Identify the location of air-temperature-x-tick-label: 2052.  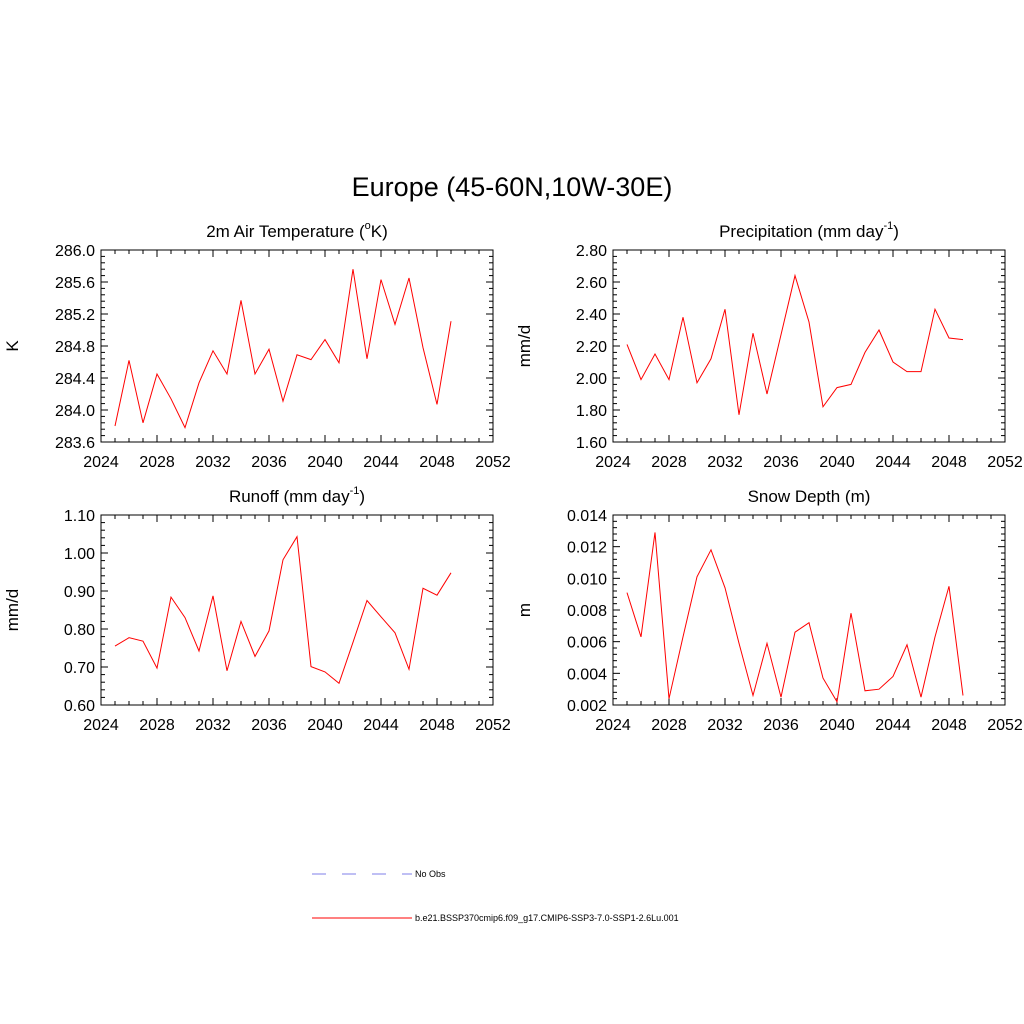
(493, 462).